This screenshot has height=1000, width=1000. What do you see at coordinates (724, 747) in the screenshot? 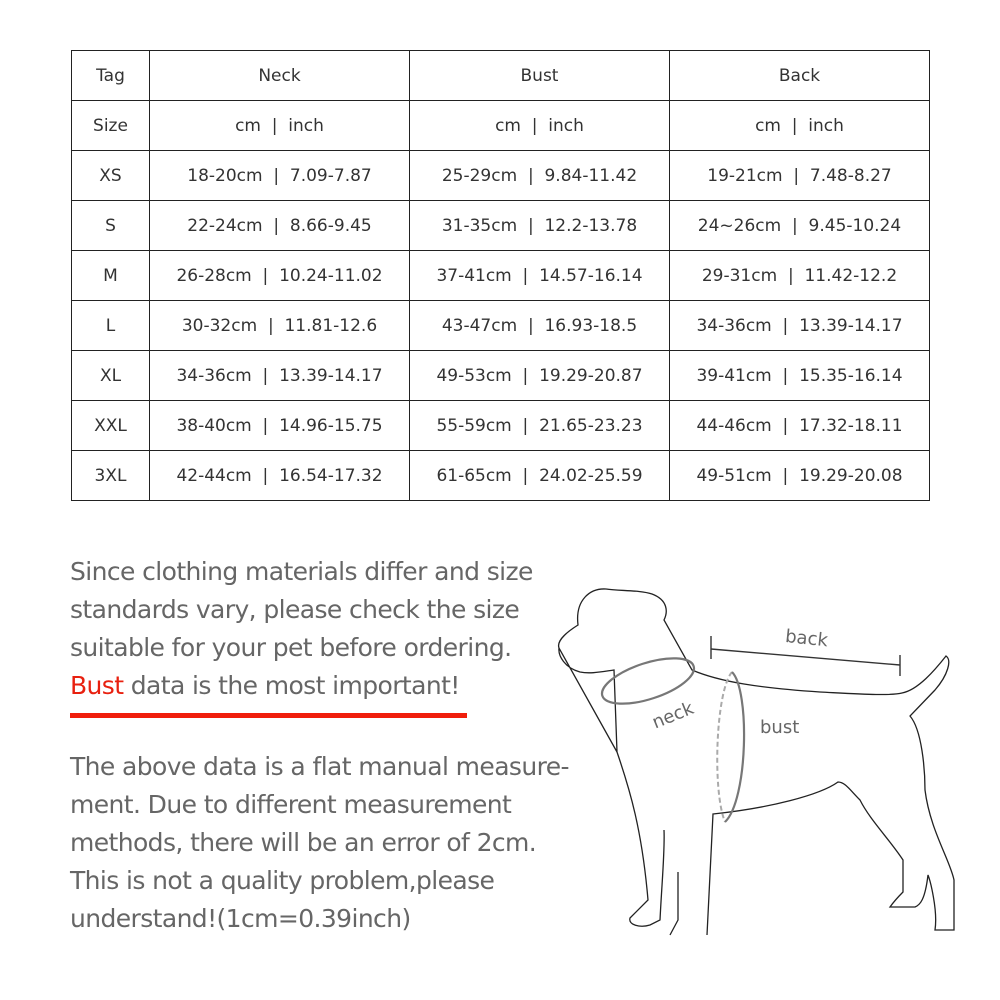
I see `bust-measure-ring-back` at bounding box center [724, 747].